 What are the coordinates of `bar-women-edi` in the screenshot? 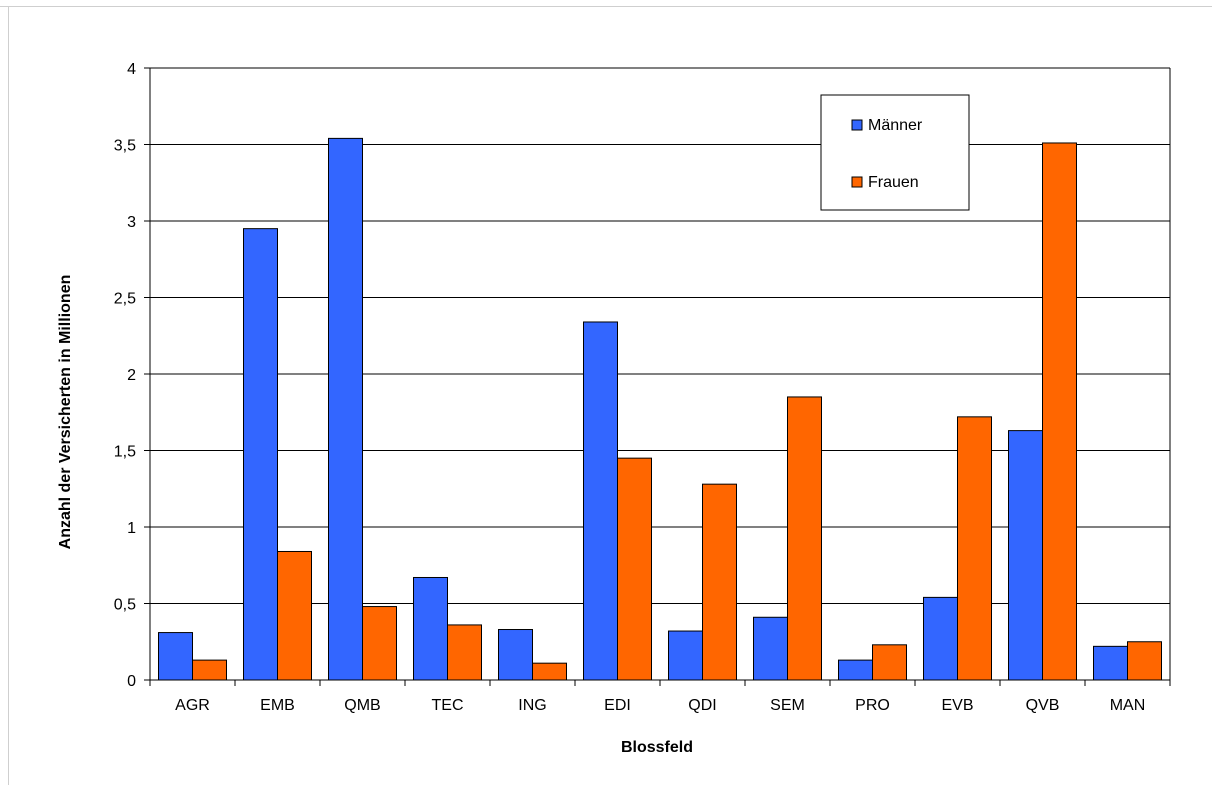 It's located at (634, 569).